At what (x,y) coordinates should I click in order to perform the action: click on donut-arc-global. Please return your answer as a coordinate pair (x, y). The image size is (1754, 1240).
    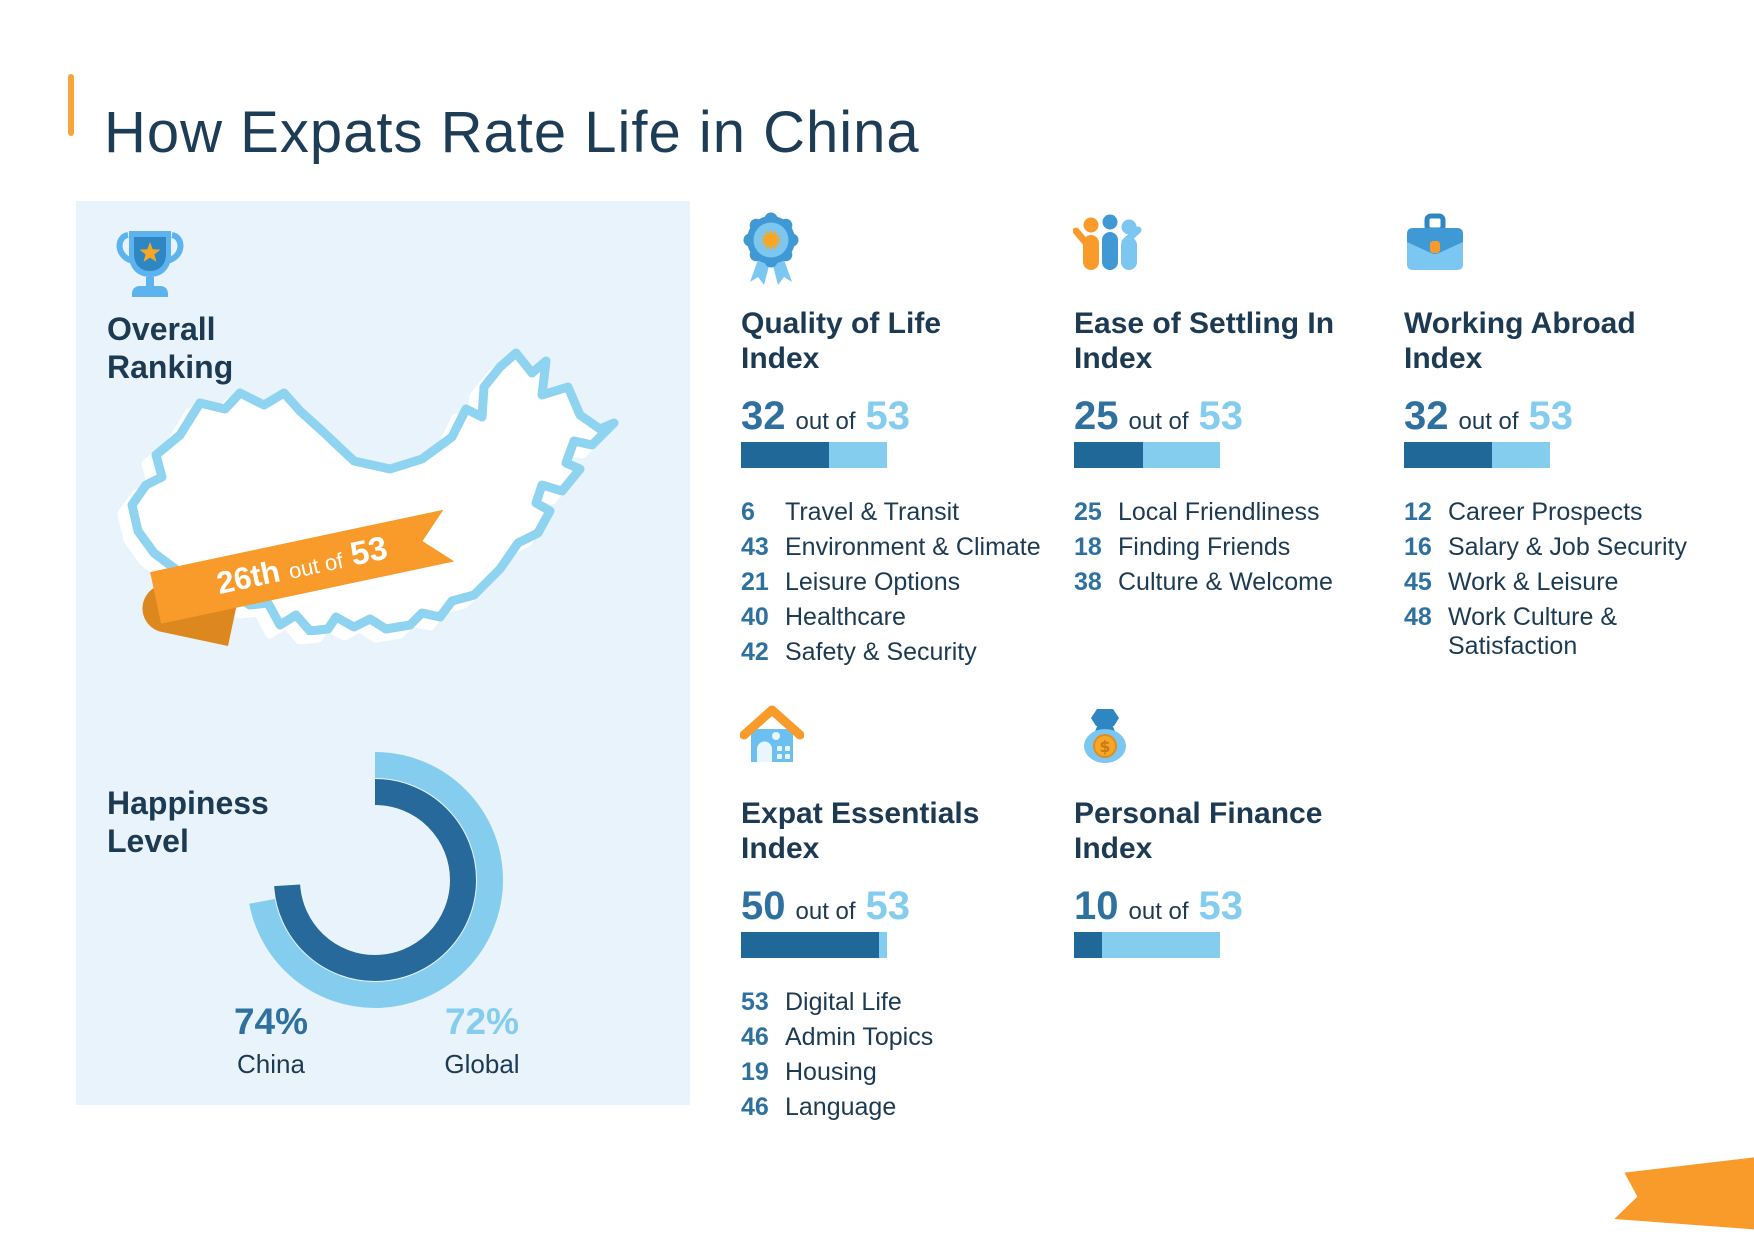
    Looking at the image, I should click on (375, 880).